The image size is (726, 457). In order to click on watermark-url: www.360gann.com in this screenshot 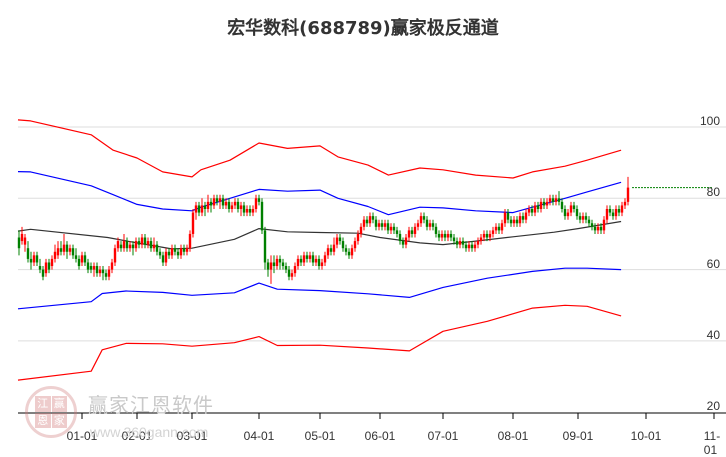, I will do `click(149, 432)`.